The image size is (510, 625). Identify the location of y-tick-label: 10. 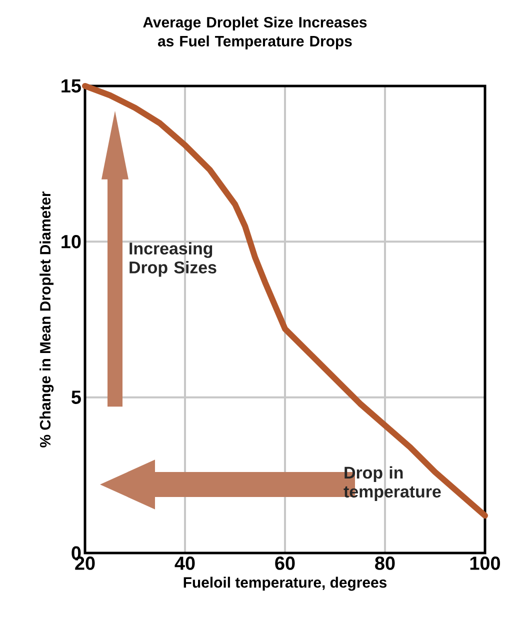
(71, 241).